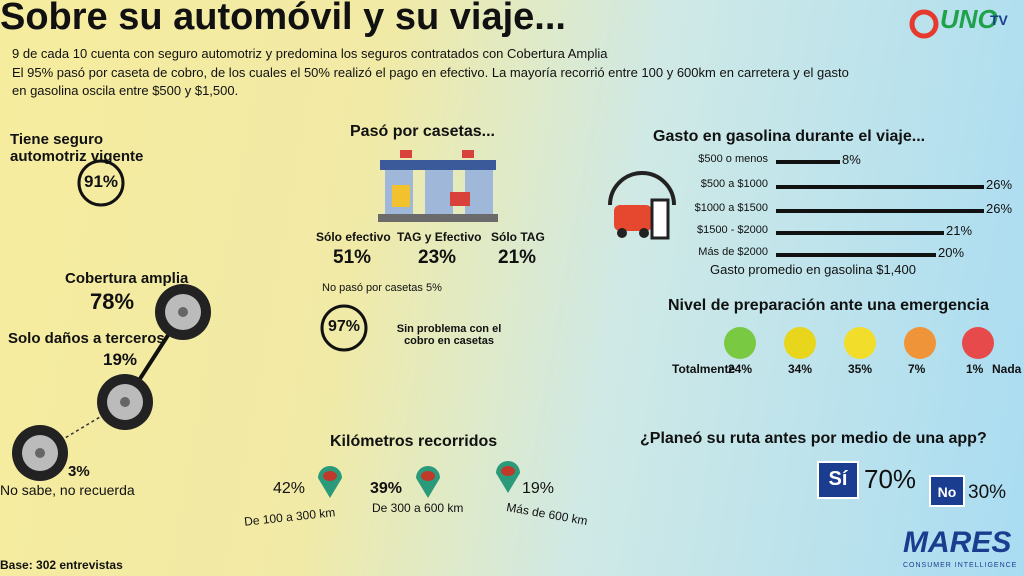 The width and height of the screenshot is (1024, 576). I want to click on range-label: $1000 a $1500, so click(731, 208).